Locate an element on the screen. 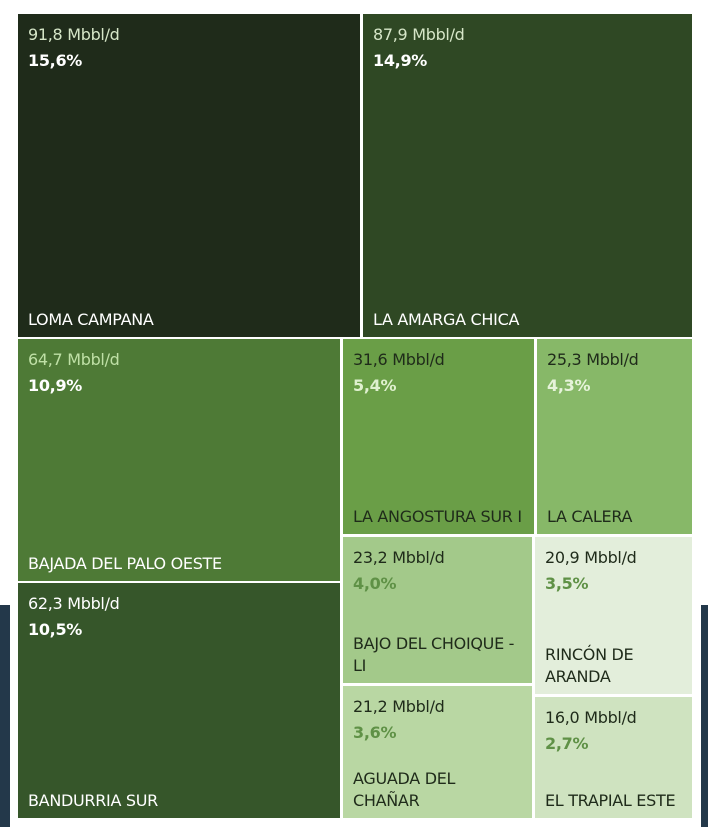 The height and width of the screenshot is (827, 708). value-label: 91,8 Mbbl/d is located at coordinates (74, 34).